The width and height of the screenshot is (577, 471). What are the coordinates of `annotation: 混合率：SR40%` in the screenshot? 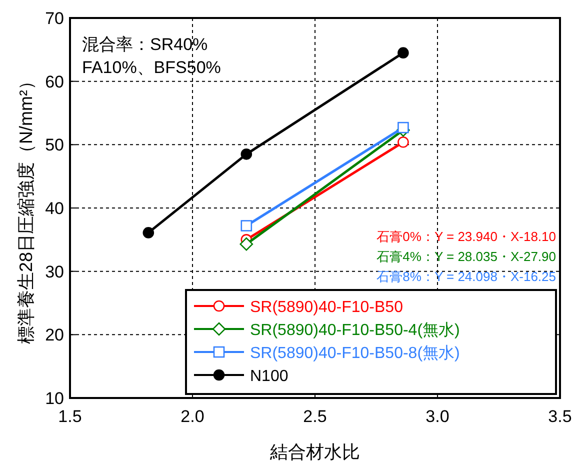 It's located at (145, 44).